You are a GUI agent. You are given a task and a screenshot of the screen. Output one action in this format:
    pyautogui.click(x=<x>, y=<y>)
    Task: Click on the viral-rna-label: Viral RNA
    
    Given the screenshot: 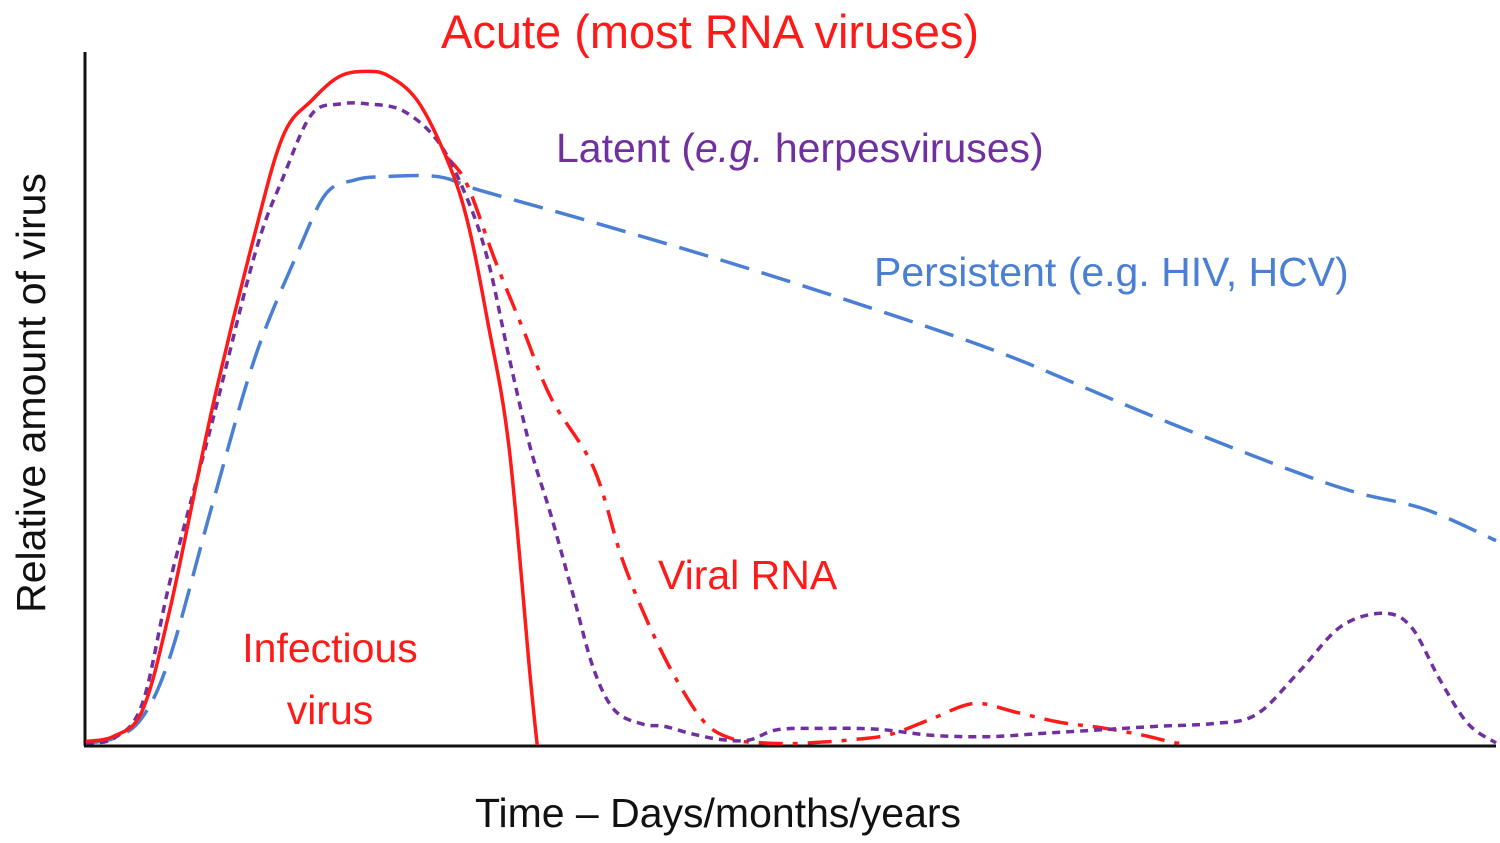 What is the action you would take?
    pyautogui.click(x=748, y=575)
    